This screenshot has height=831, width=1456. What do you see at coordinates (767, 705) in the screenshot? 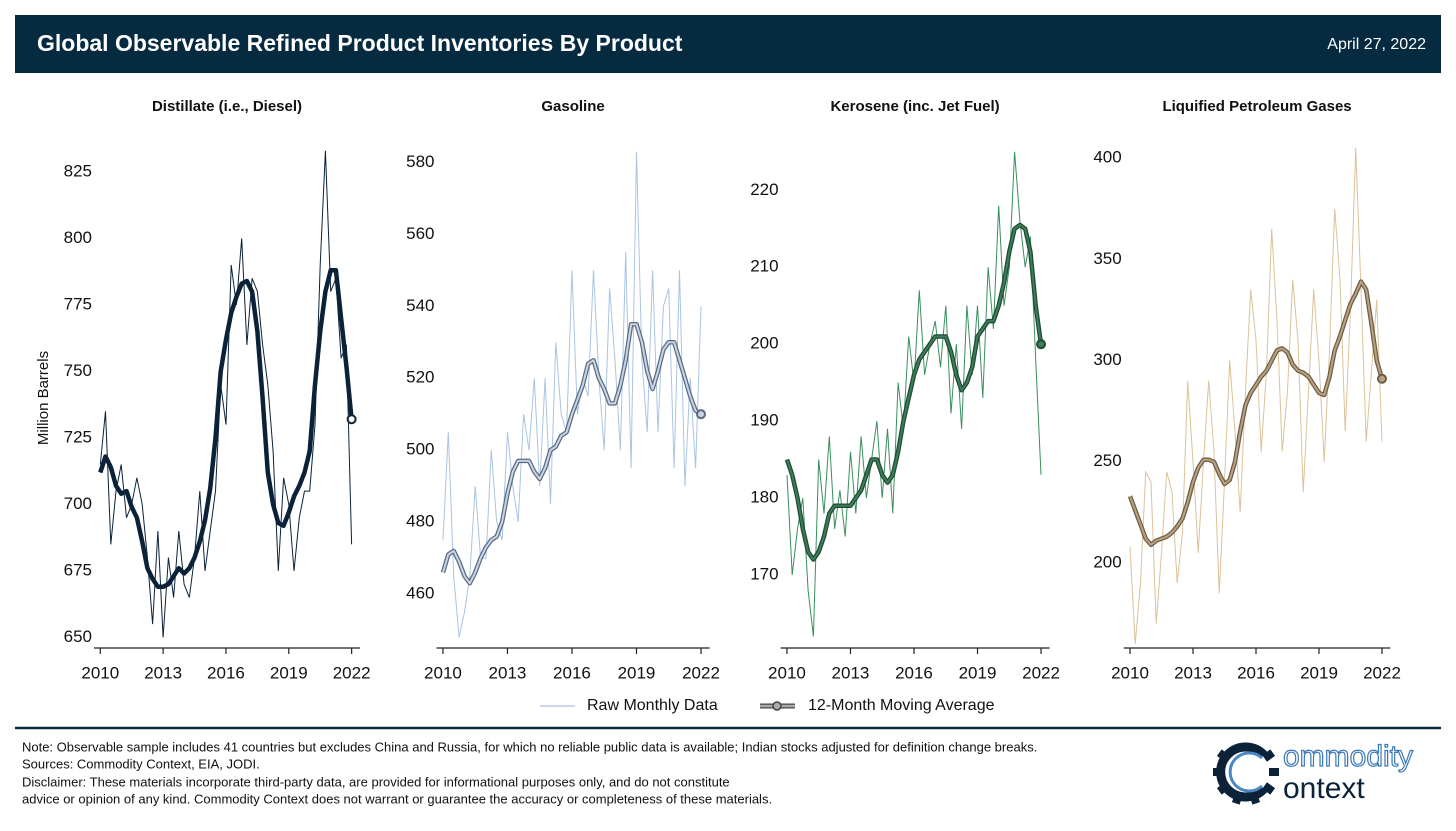
I see `legend: Raw Monthly Data 12-Month Moving Average` at bounding box center [767, 705].